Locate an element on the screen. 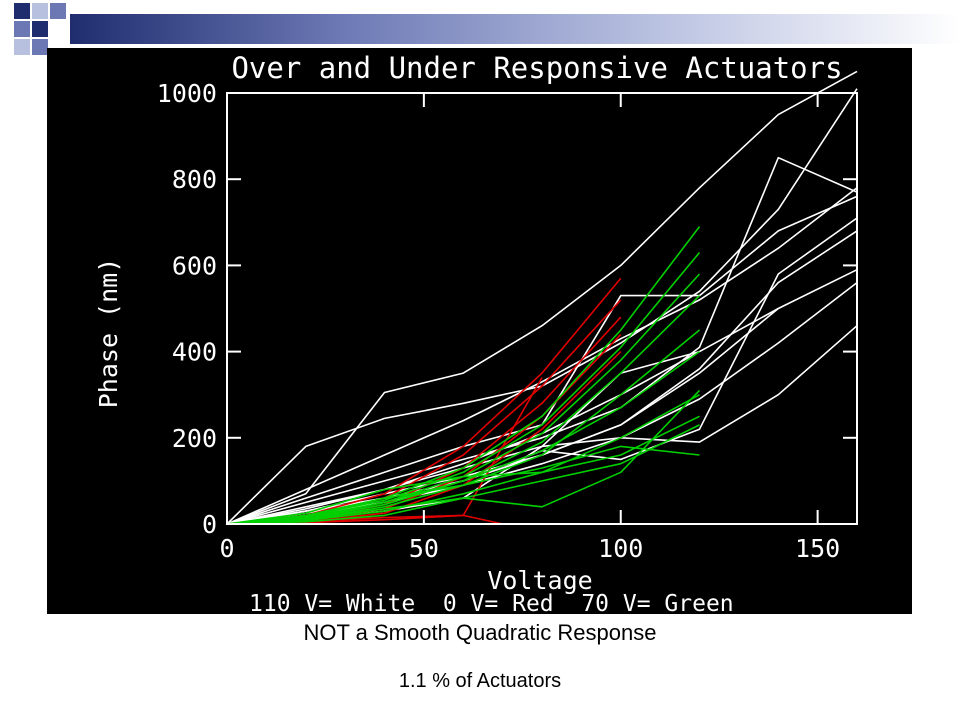 The width and height of the screenshot is (960, 720). slide-caption: NOT a Smooth Quadratic Response is located at coordinates (480, 632).